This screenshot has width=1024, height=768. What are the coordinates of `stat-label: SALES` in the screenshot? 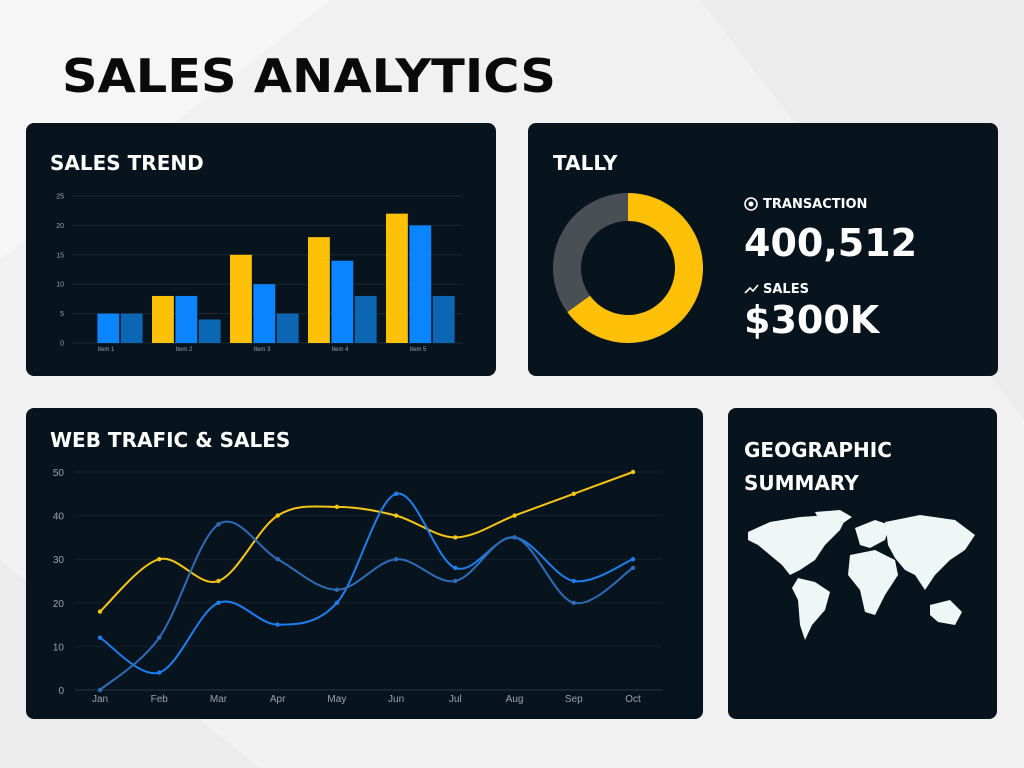 It's located at (786, 289).